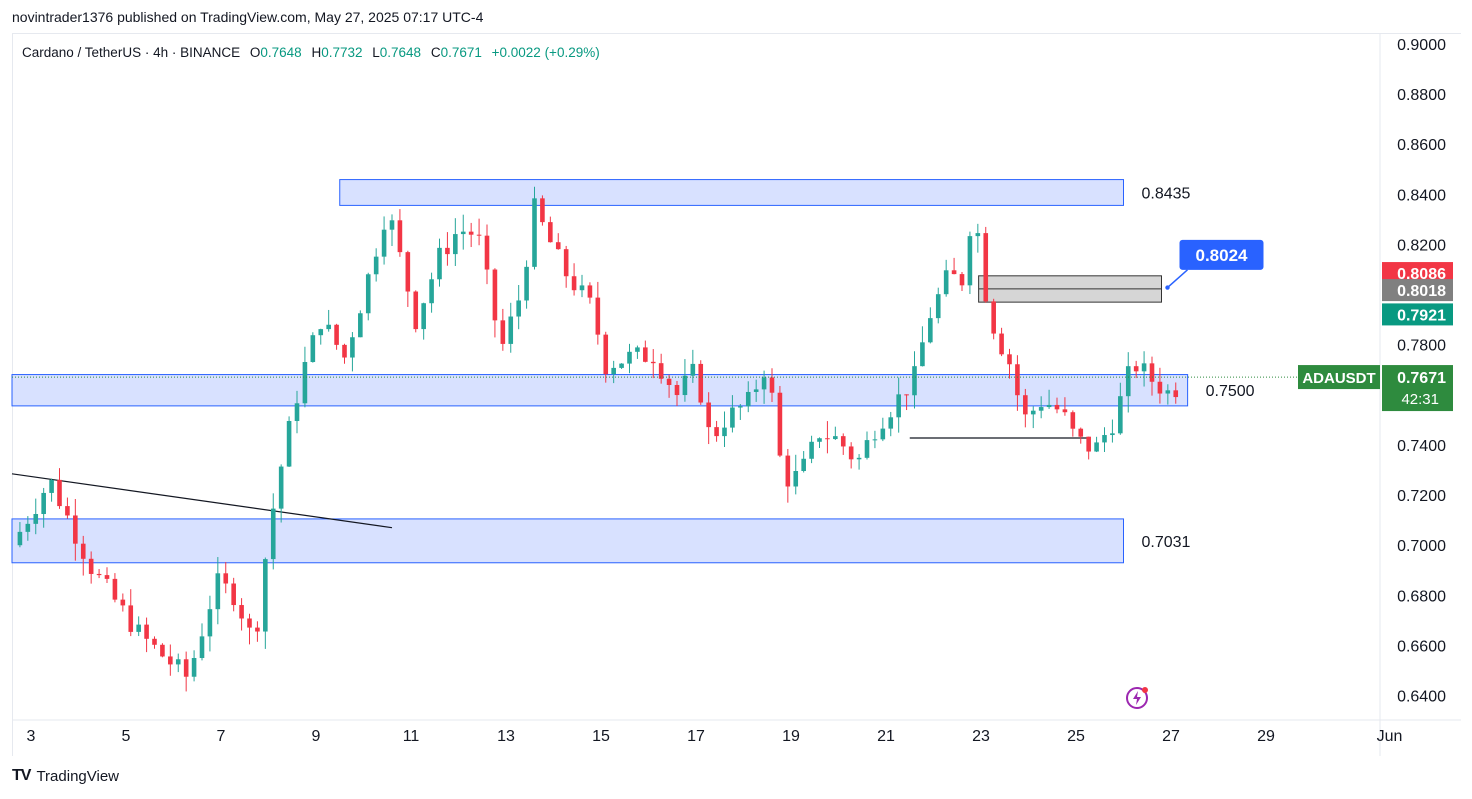 Image resolution: width=1472 pixels, height=799 pixels. Describe the element at coordinates (1421, 496) in the screenshot. I see `y-tick-label: 0.7200` at that location.